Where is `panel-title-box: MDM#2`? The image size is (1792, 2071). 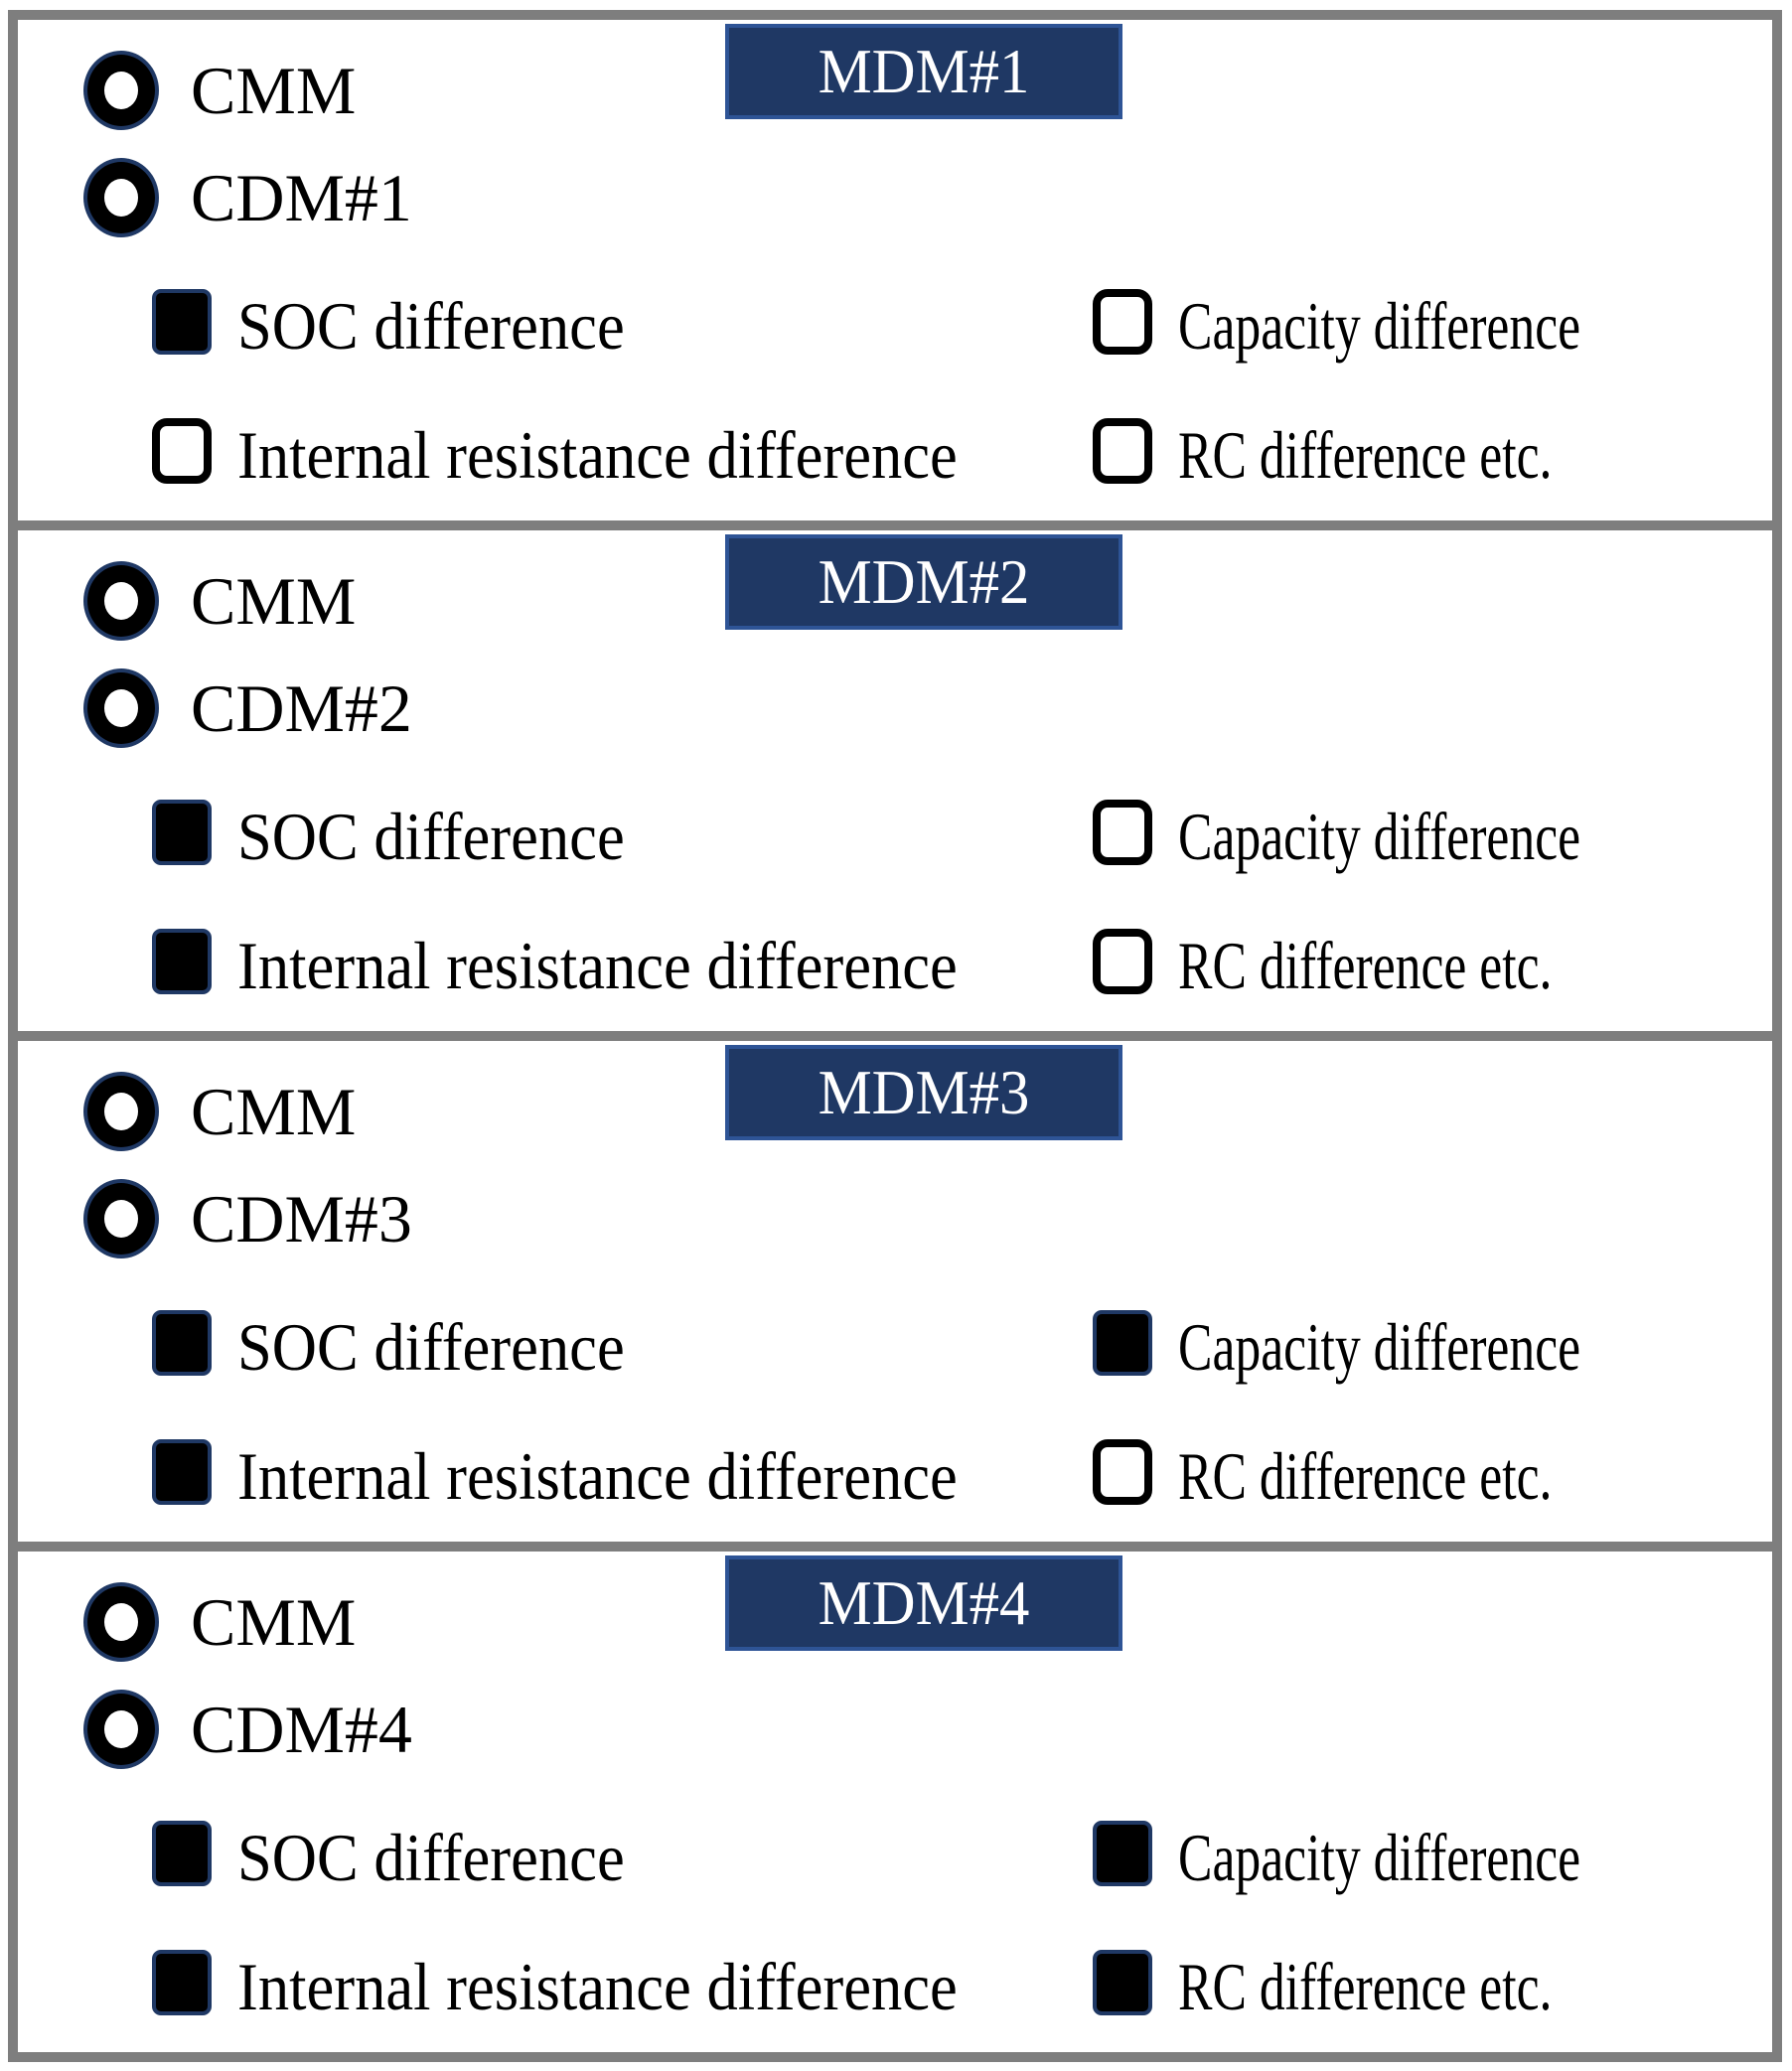
panel-title-box: MDM#2 is located at coordinates (924, 582).